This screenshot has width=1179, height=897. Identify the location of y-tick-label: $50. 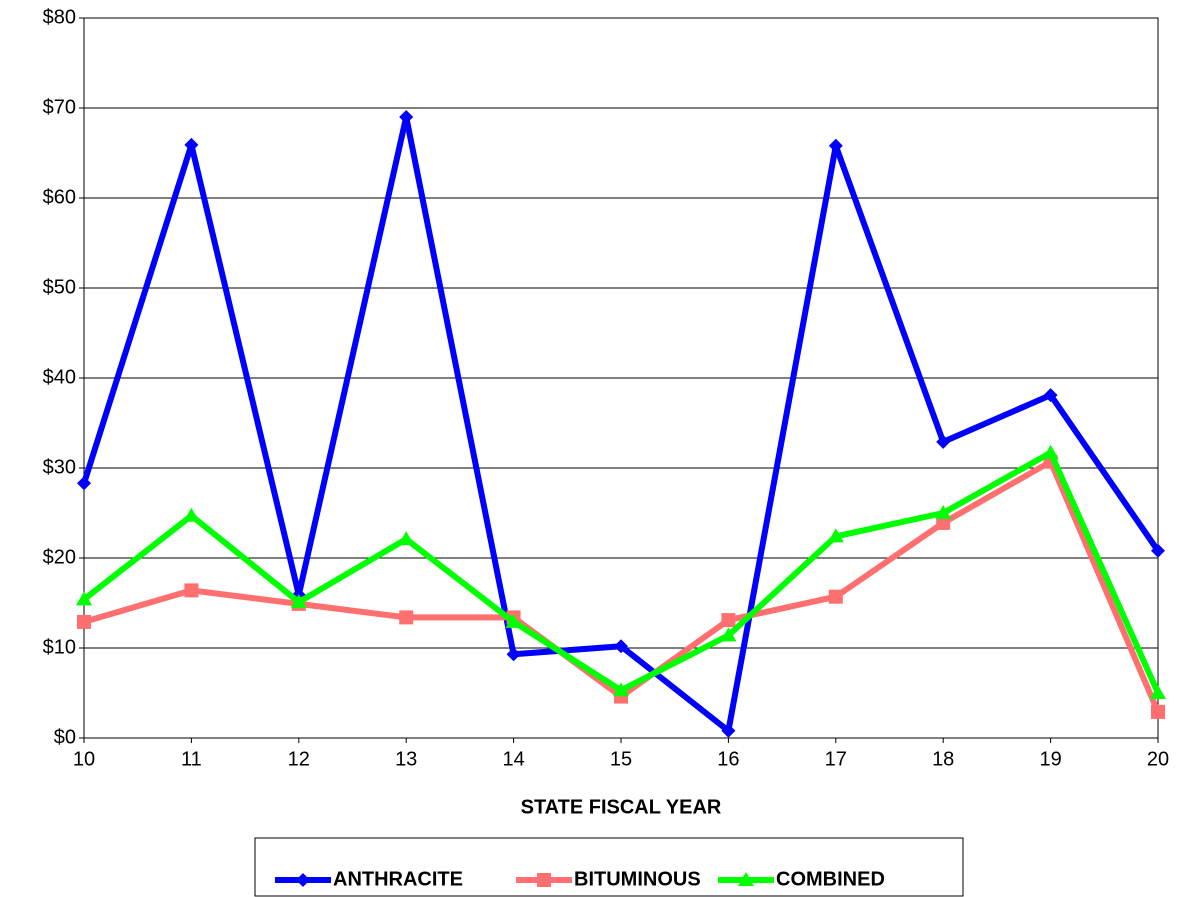
(59, 287).